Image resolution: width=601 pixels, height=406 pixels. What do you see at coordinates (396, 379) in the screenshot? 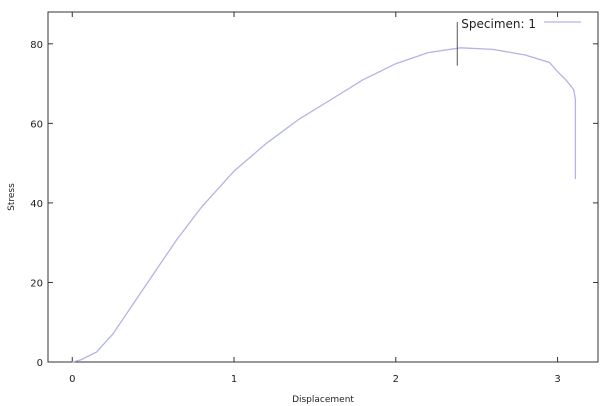
I see `x-tick-label: 2` at bounding box center [396, 379].